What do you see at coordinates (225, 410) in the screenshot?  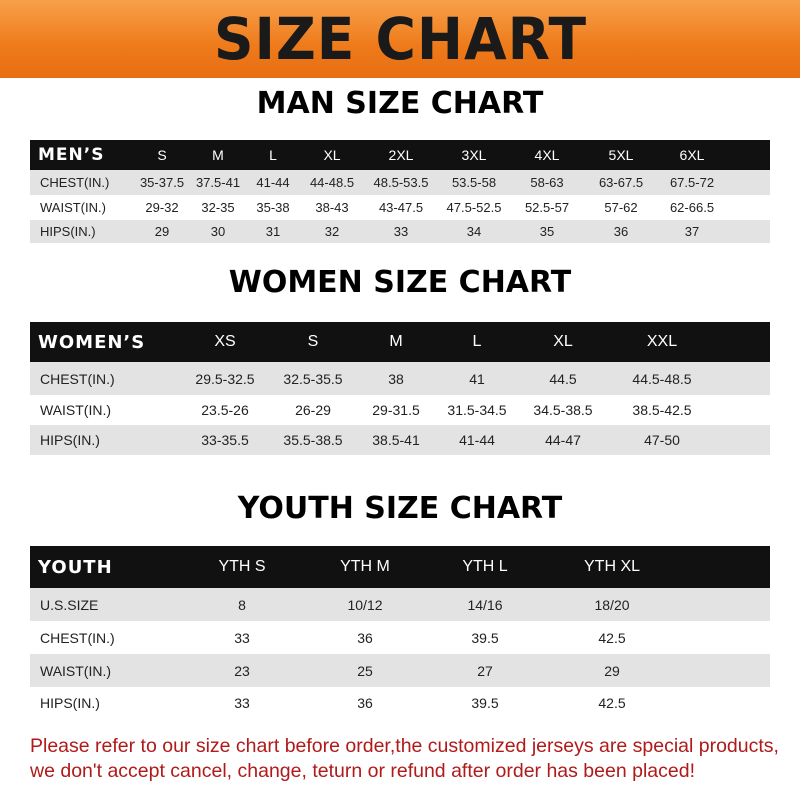 I see `table-cell: 23.5-26` at bounding box center [225, 410].